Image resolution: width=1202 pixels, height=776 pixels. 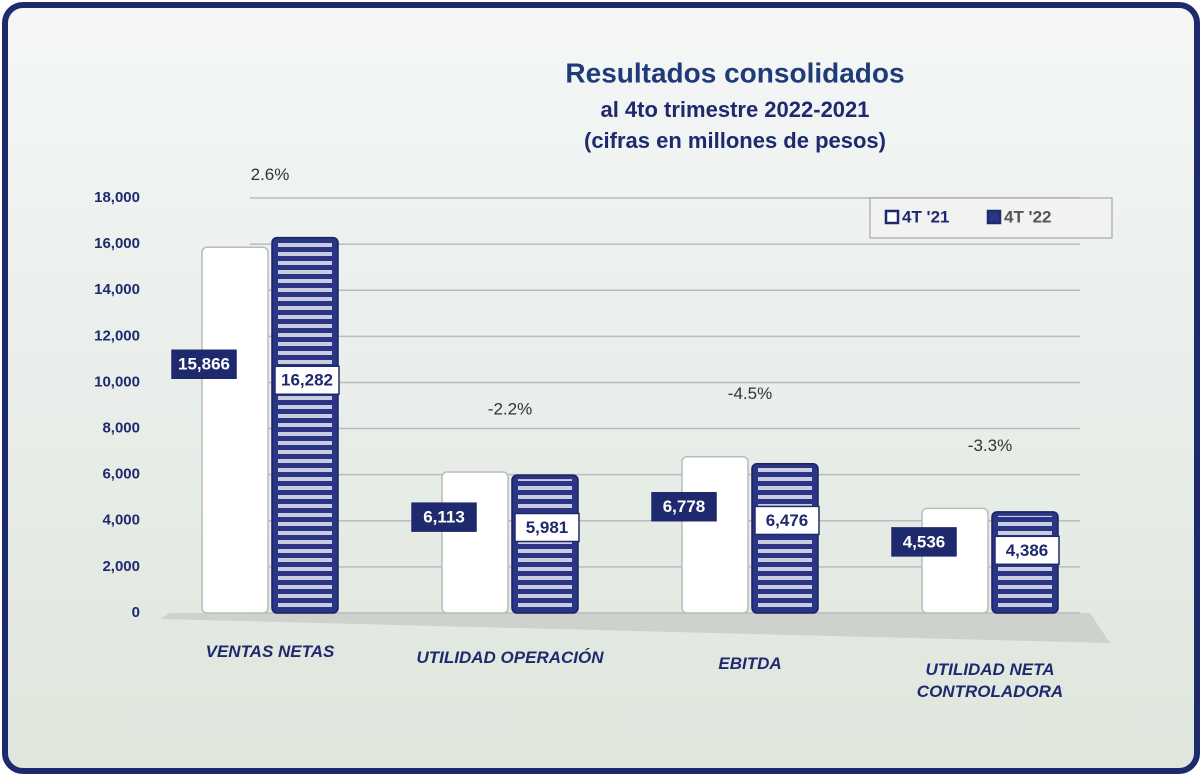 What do you see at coordinates (117, 243) in the screenshot?
I see `y-tick-label: 16,000` at bounding box center [117, 243].